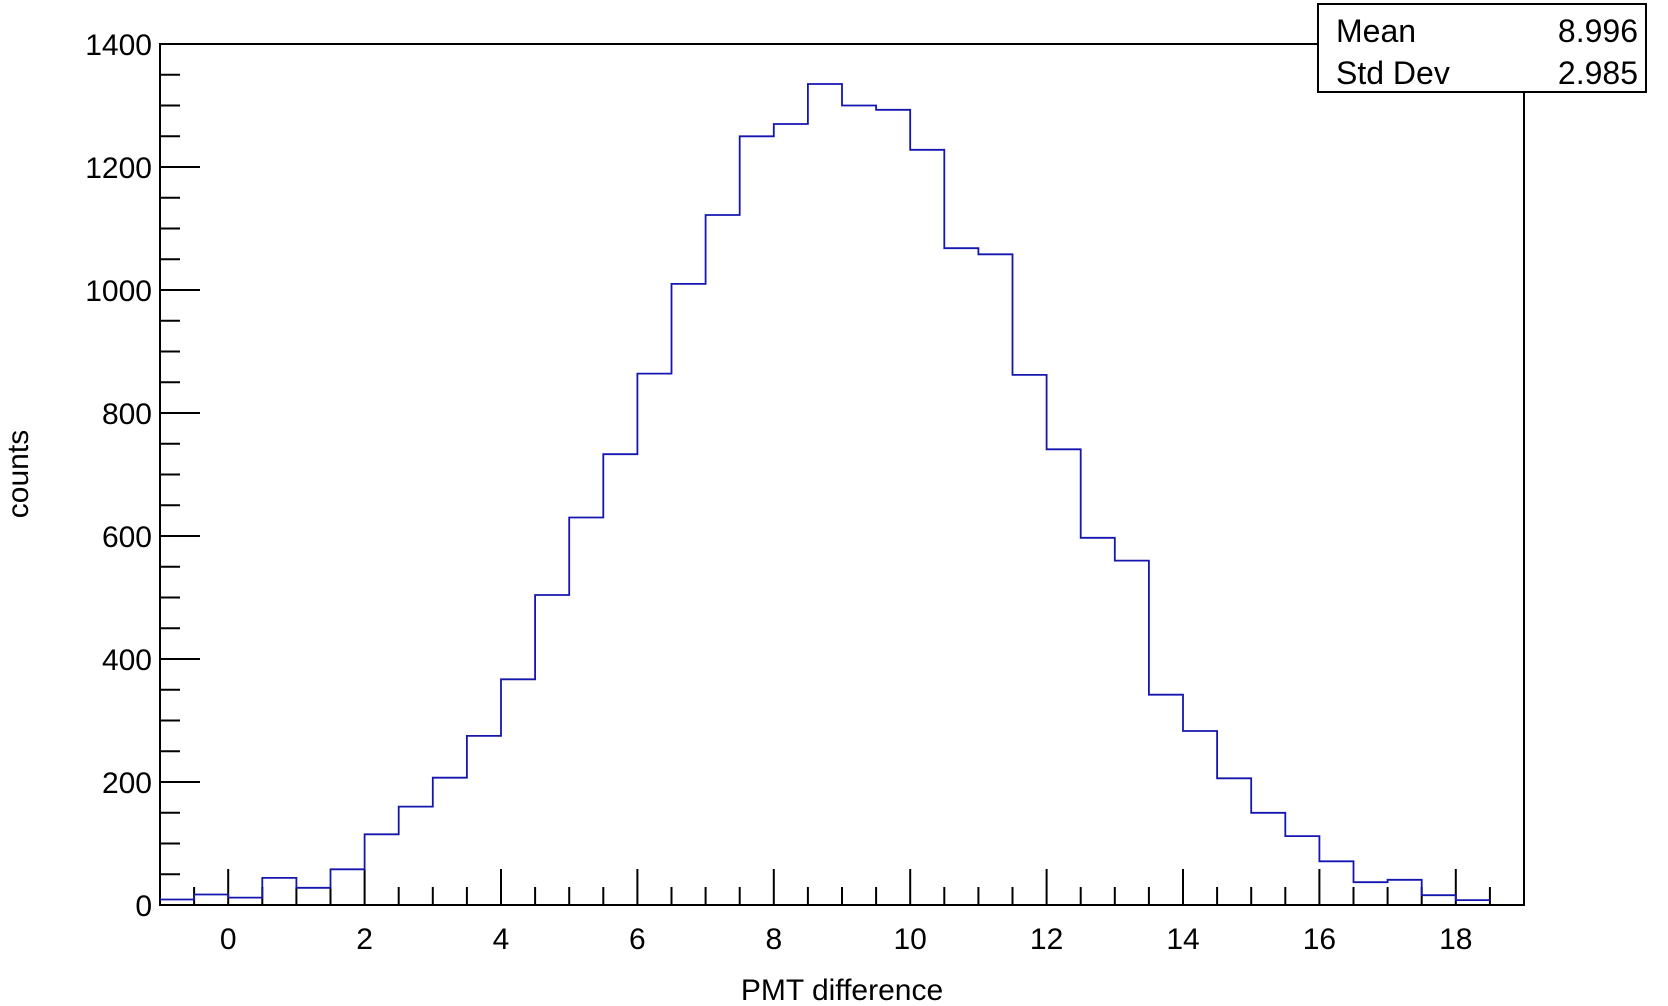 The width and height of the screenshot is (1668, 1006). I want to click on stats-box: Mean 8.996 Std Dev 2.985, so click(1482, 48).